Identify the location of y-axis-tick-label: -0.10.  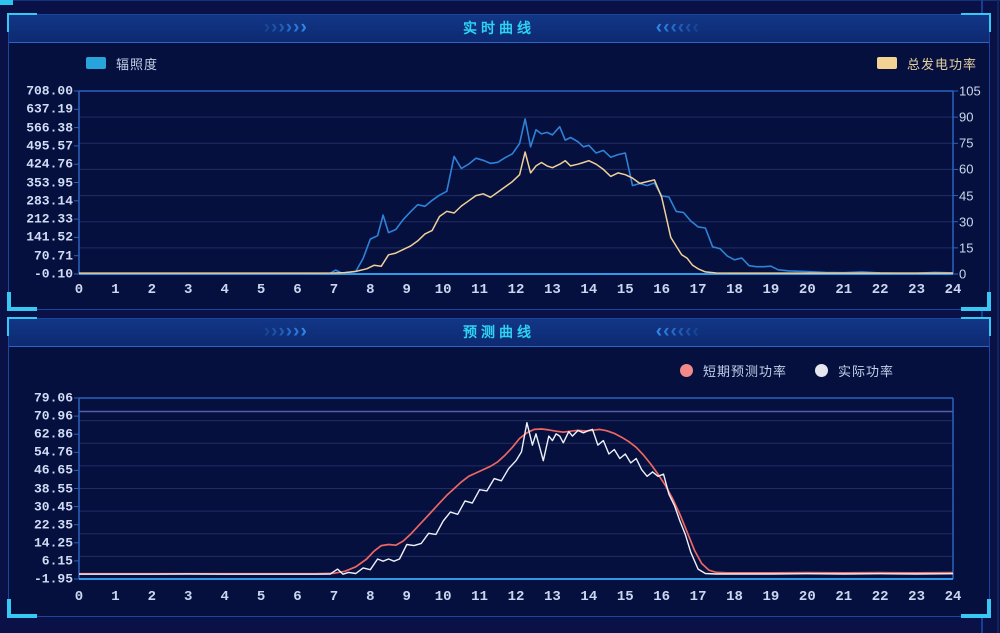
(53, 274).